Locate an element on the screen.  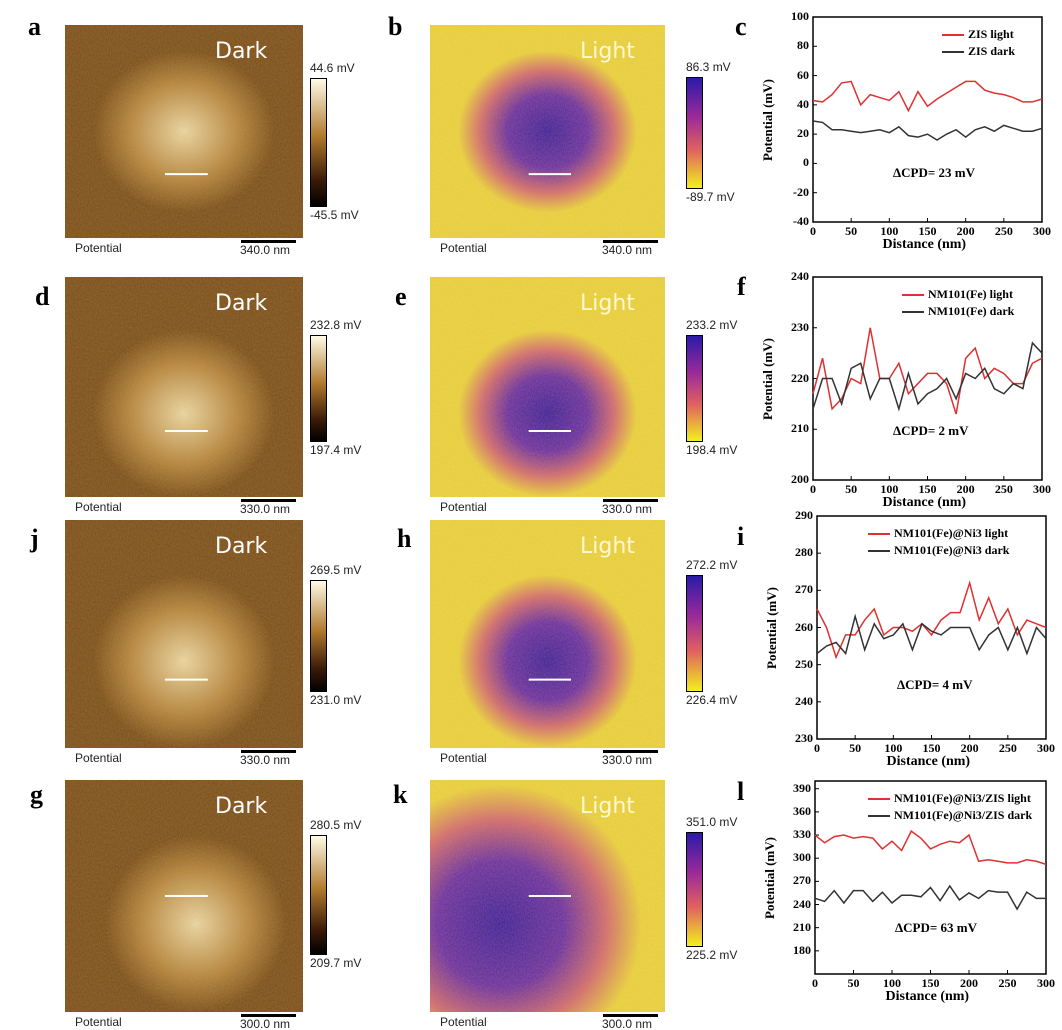
x-tick-label: 300 is located at coordinates (1046, 748).